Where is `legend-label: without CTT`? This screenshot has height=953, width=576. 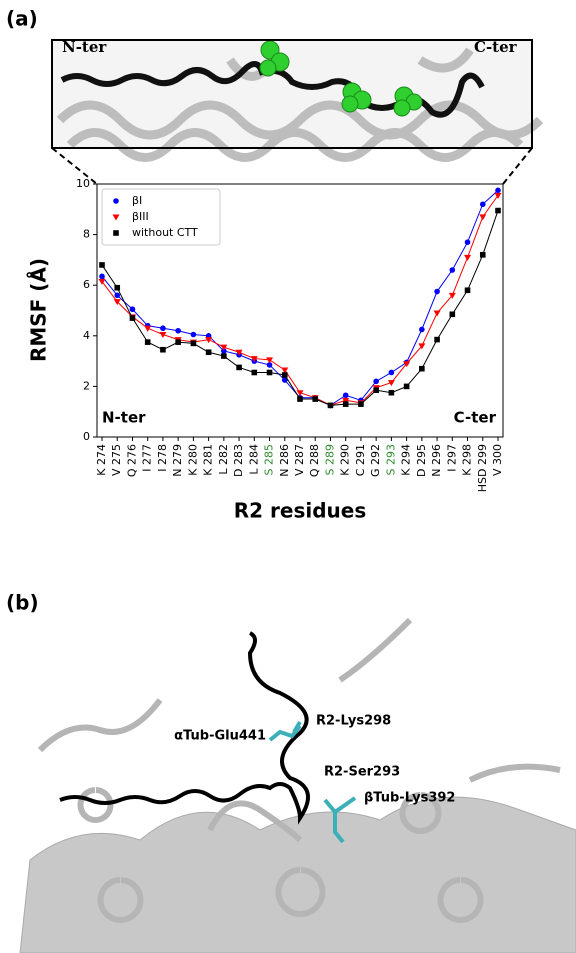
legend-label: without CTT is located at coordinates (165, 232).